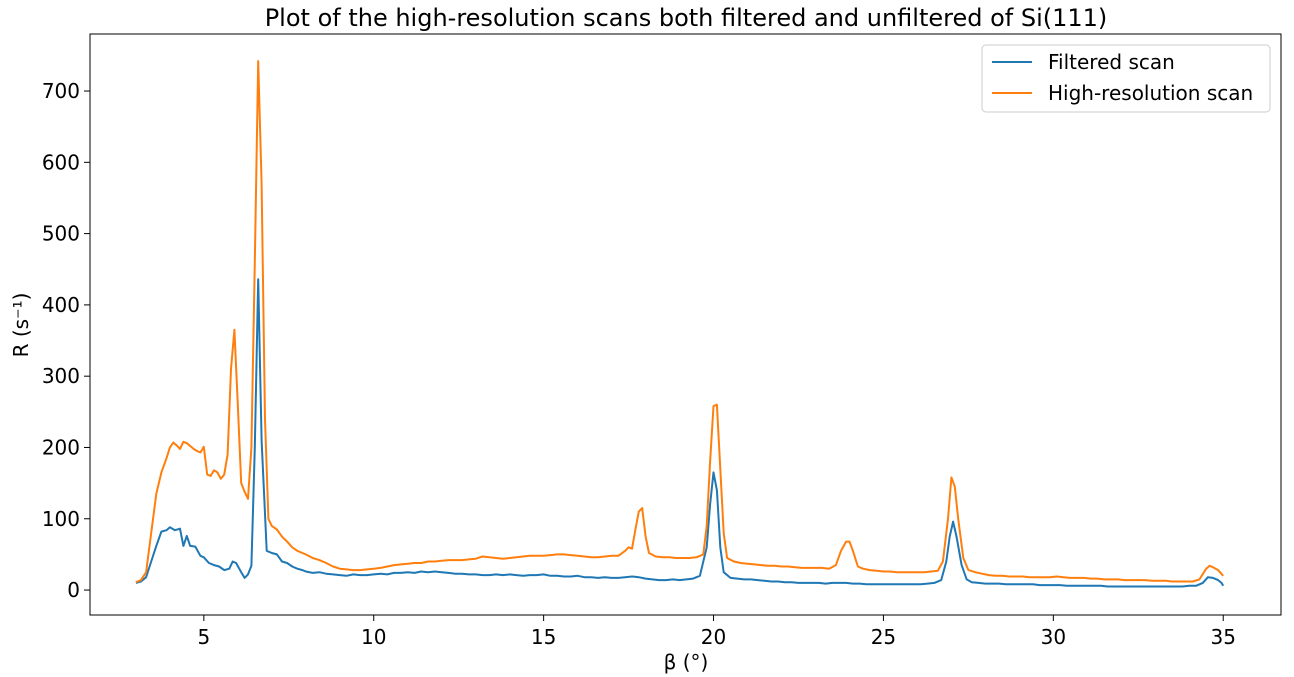 Image resolution: width=1294 pixels, height=677 pixels. I want to click on legend-label-2: High-resolution scan, so click(1150, 93).